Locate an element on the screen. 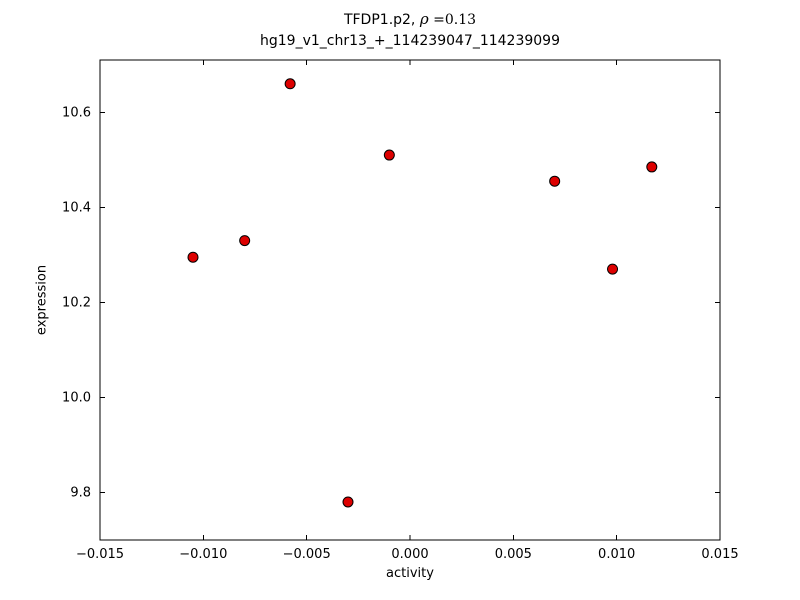 The image size is (800, 600). rho-value: =0.13 is located at coordinates (452, 20).